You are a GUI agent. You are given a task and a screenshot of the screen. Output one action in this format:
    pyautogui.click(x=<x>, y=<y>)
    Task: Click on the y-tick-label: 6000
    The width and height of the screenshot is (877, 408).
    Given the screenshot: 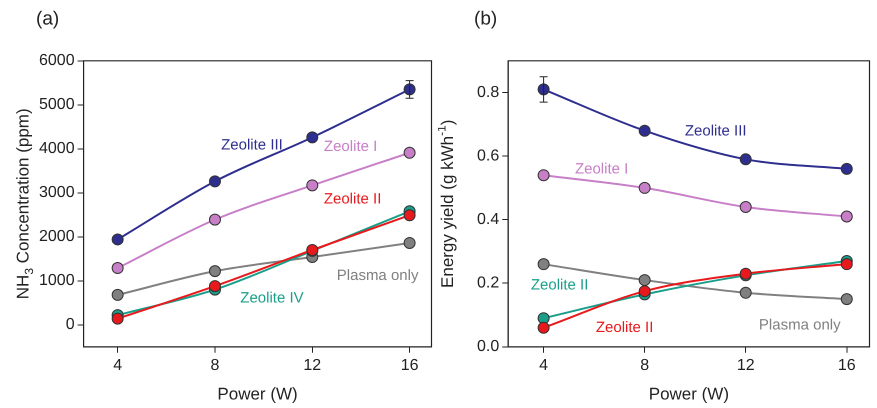 What is the action you would take?
    pyautogui.click(x=57, y=61)
    